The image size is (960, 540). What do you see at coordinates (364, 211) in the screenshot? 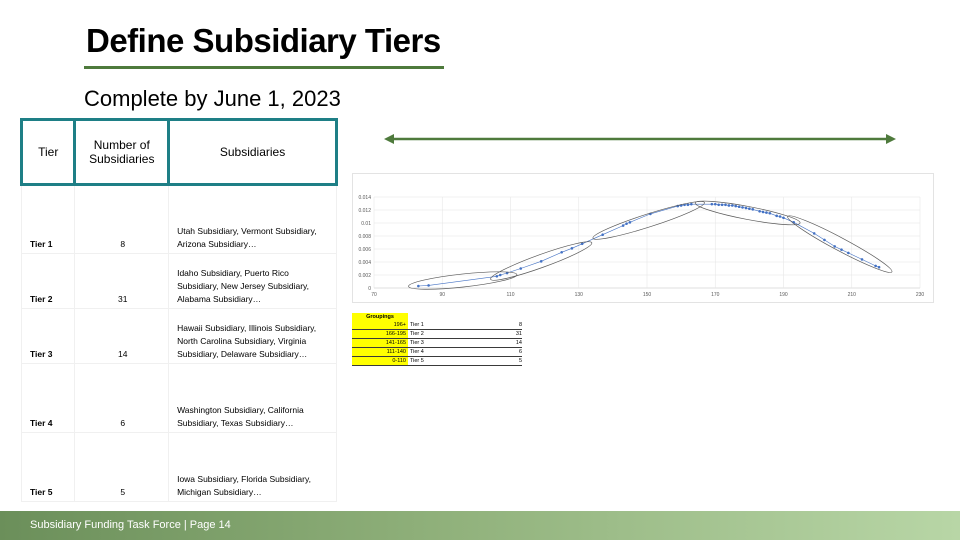
I see `y-tick-label: 0.012` at bounding box center [364, 211].